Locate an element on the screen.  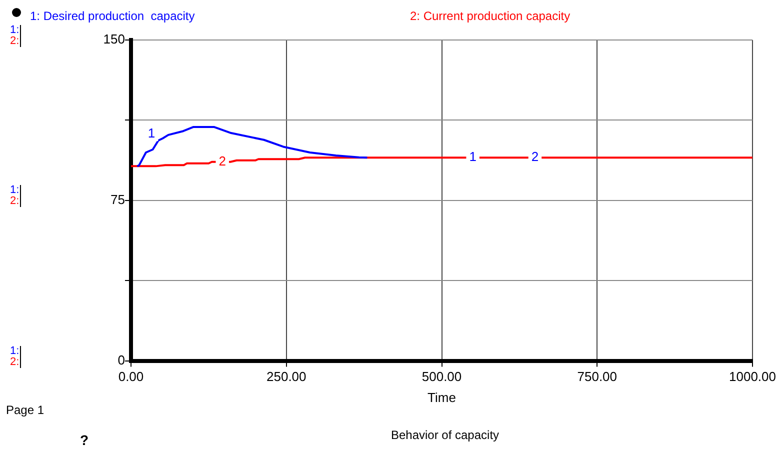
text: 1: Desired production capacity is located at coordinates (112, 16).